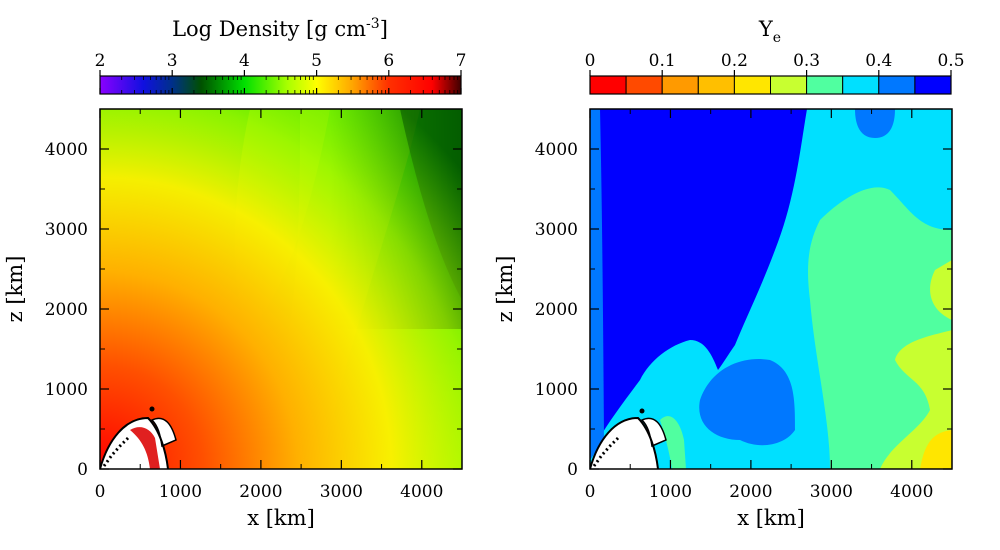 Image resolution: width=1000 pixels, height=550 pixels. I want to click on density-cbar-label-4: 6, so click(388, 61).